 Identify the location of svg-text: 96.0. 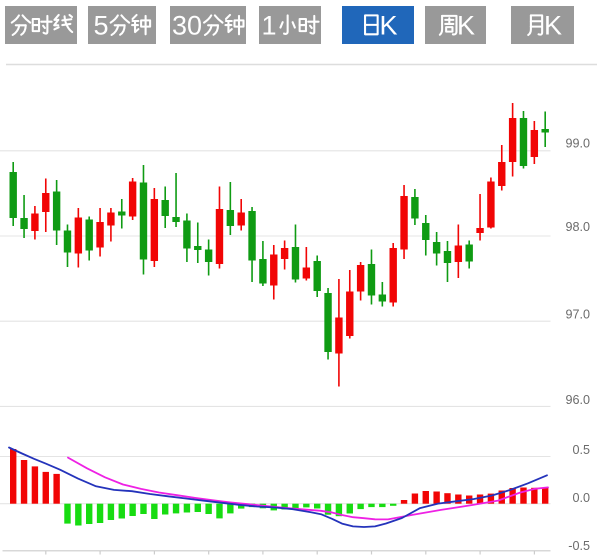
(577, 400).